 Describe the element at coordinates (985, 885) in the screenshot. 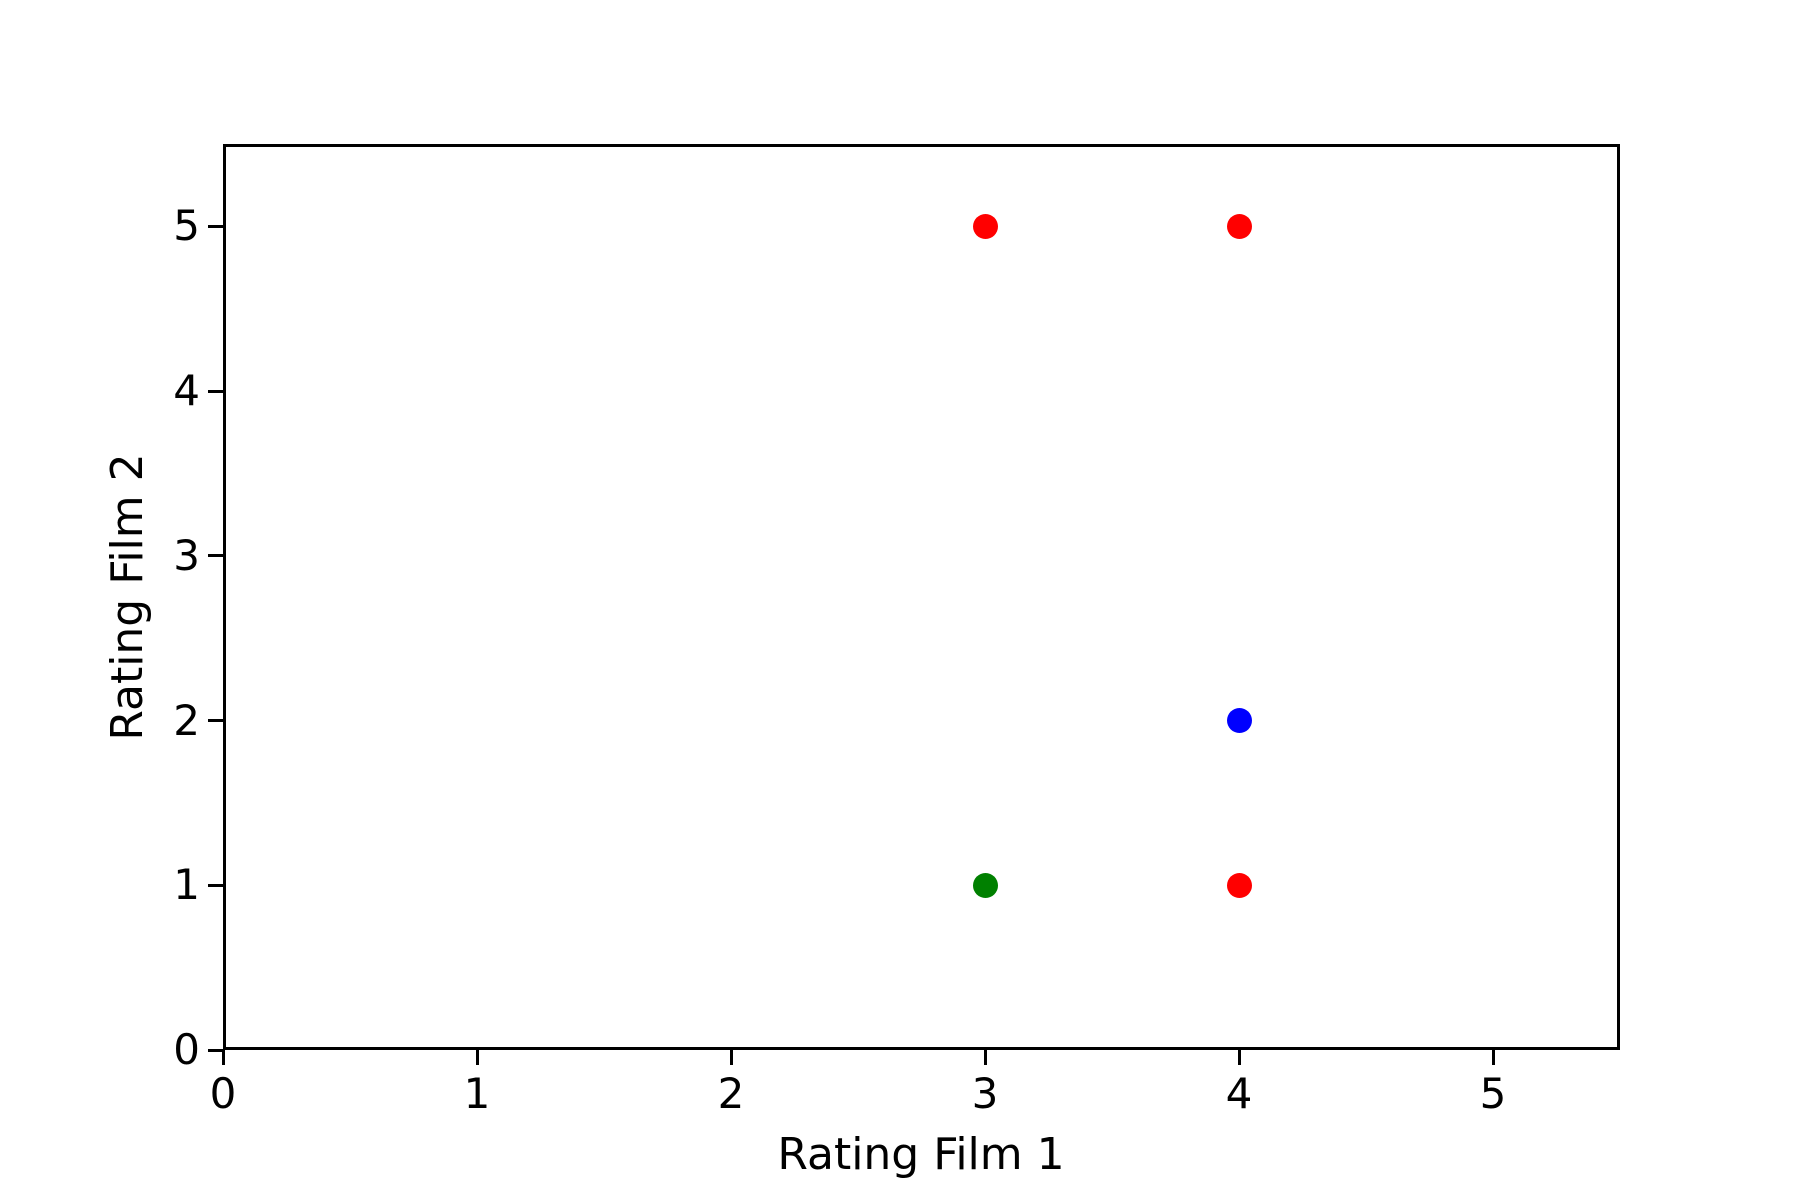

I see `data-point-green-x3-y1` at that location.